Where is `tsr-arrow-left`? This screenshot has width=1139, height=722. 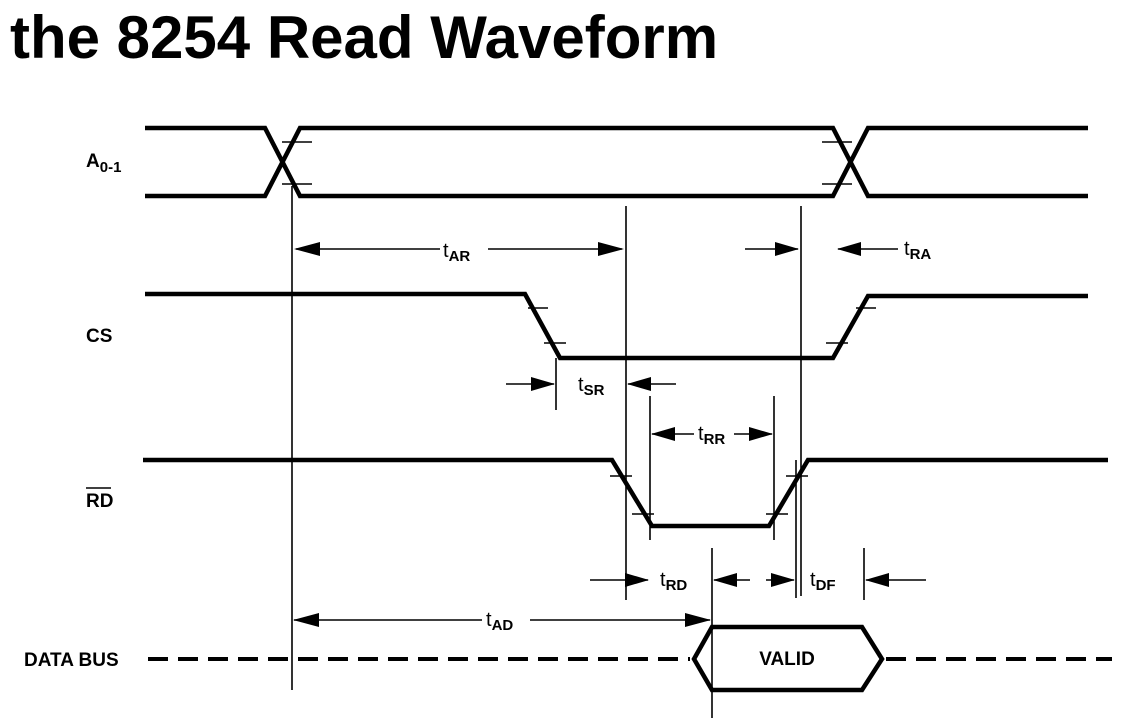
tsr-arrow-left is located at coordinates (543, 384).